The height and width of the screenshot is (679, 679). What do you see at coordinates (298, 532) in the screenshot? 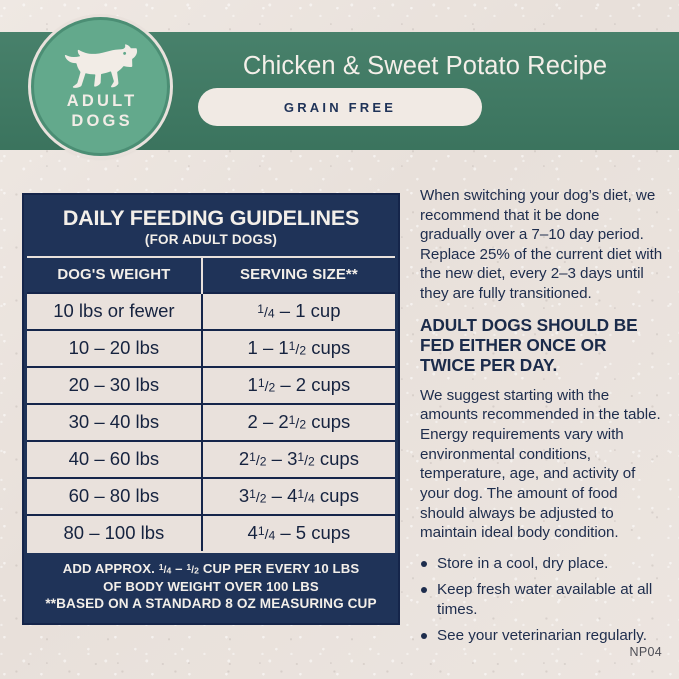
I see `cell-serving: 41/4 – 5 cups` at bounding box center [298, 532].